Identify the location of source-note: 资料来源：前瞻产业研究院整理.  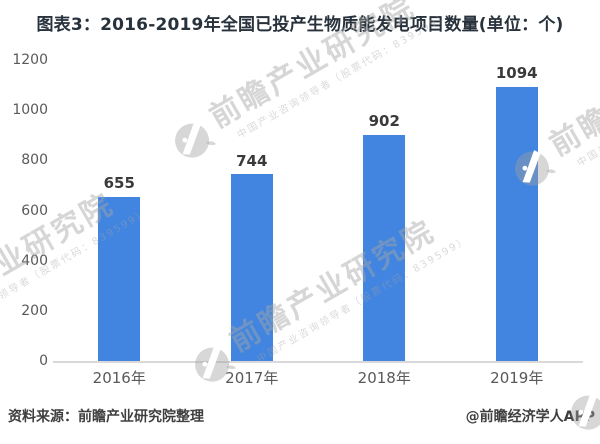
(106, 417).